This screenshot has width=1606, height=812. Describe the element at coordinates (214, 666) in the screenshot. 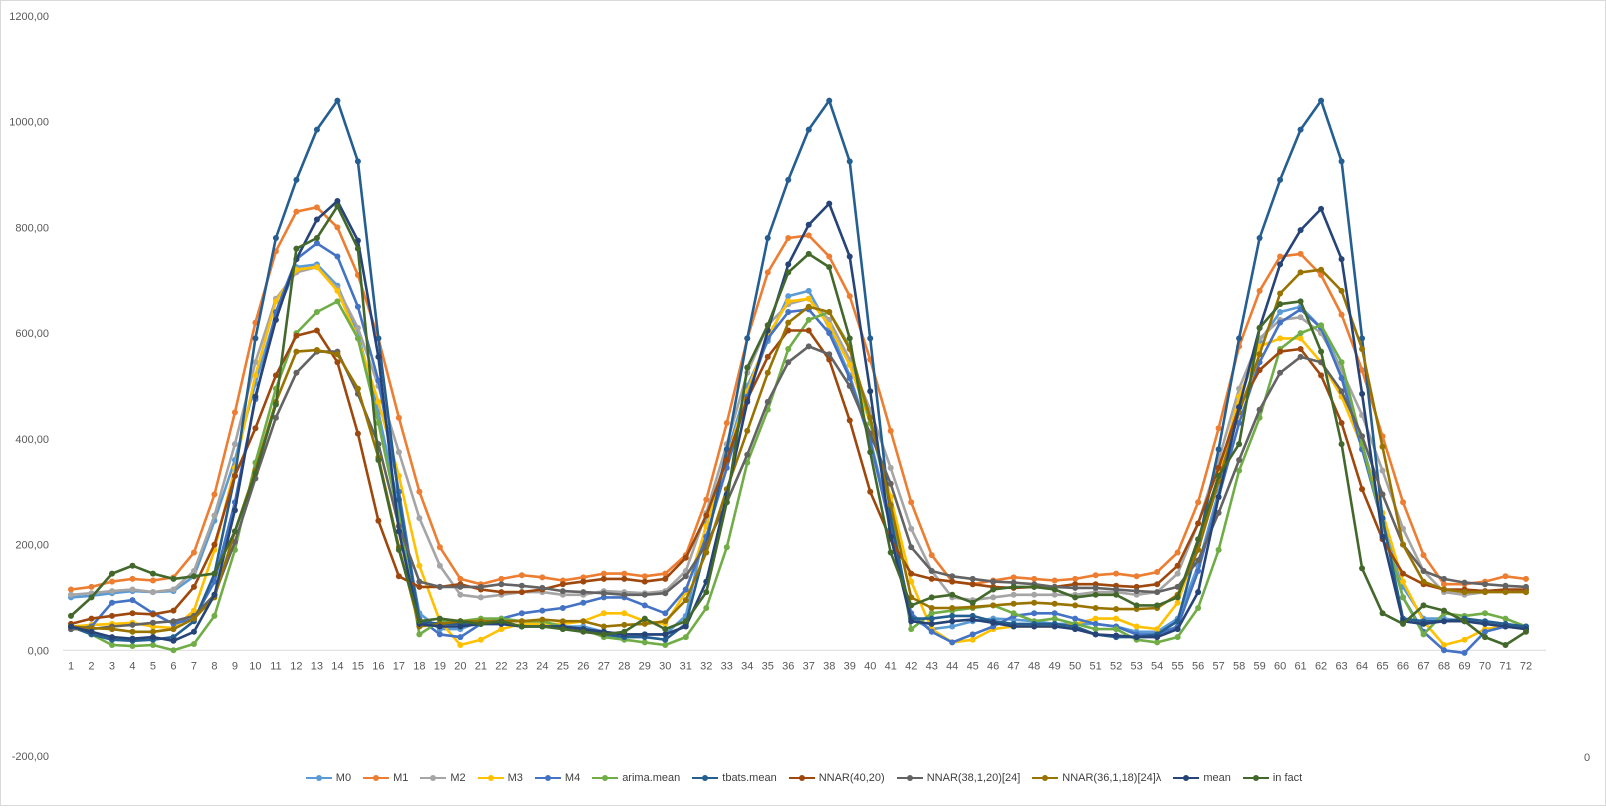

I see `x-tick-label: 8` at that location.